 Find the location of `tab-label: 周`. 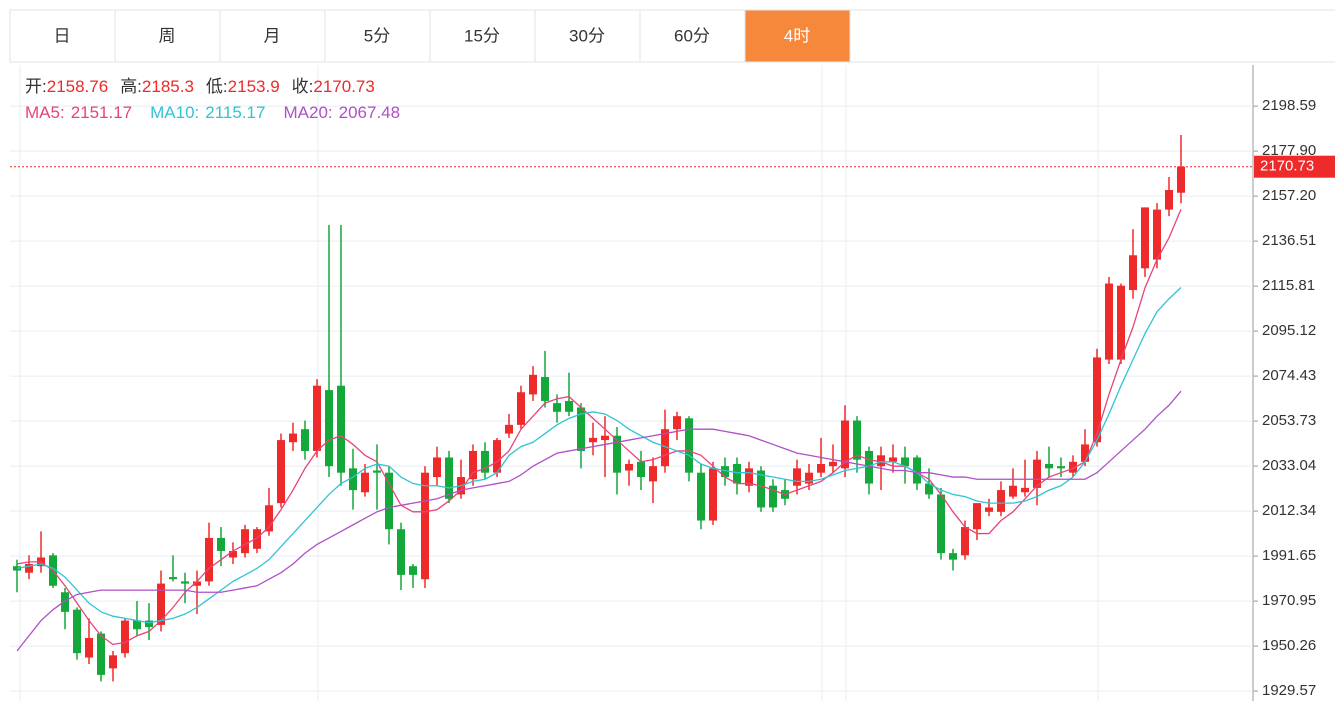

tab-label: 周 is located at coordinates (167, 35).